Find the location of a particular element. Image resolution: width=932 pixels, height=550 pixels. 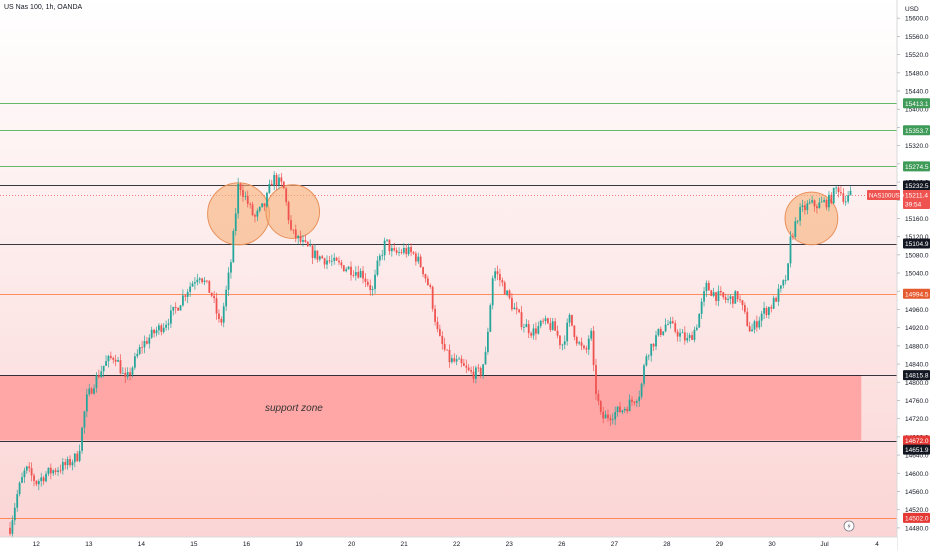

x-tick-label: 4 is located at coordinates (877, 544).